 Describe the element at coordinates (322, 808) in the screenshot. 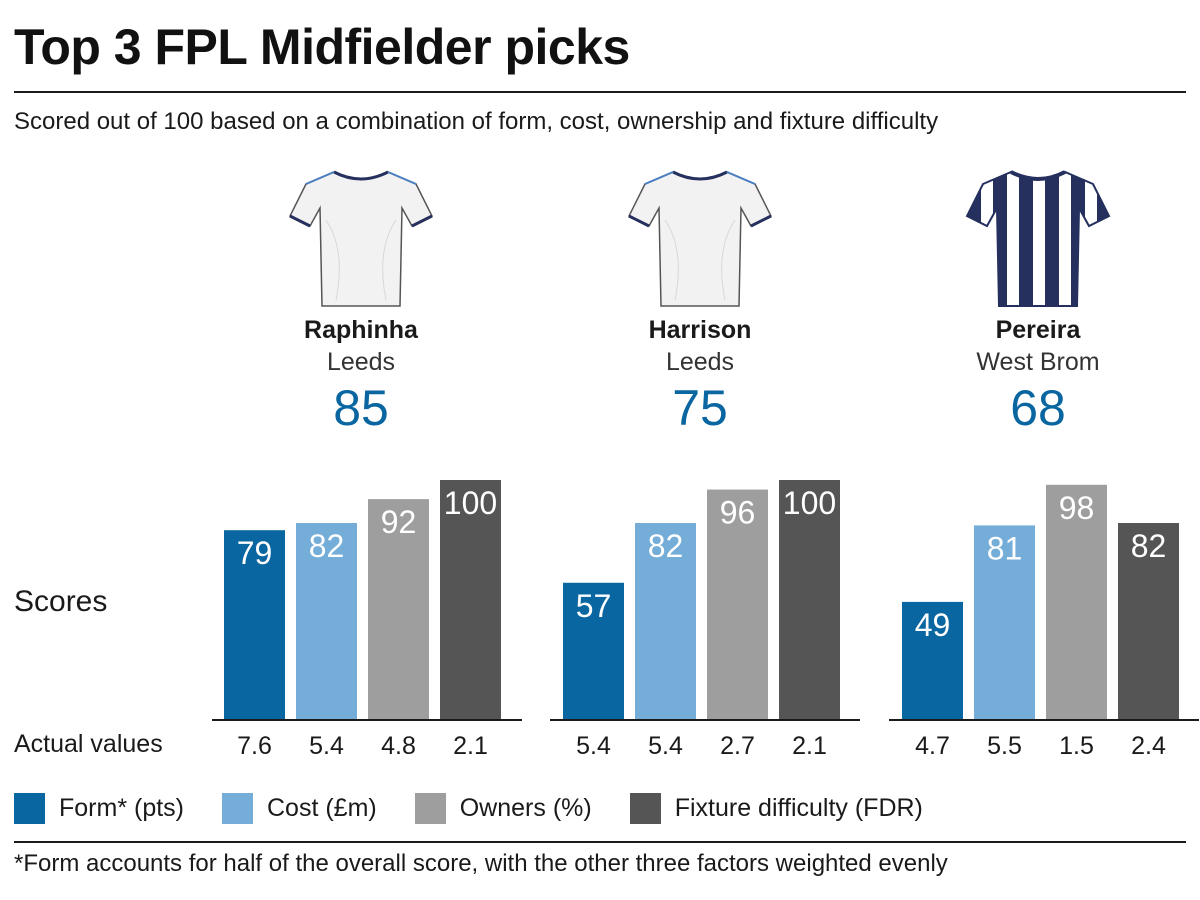

I see `legend-label-cost: Cost (£m)` at that location.